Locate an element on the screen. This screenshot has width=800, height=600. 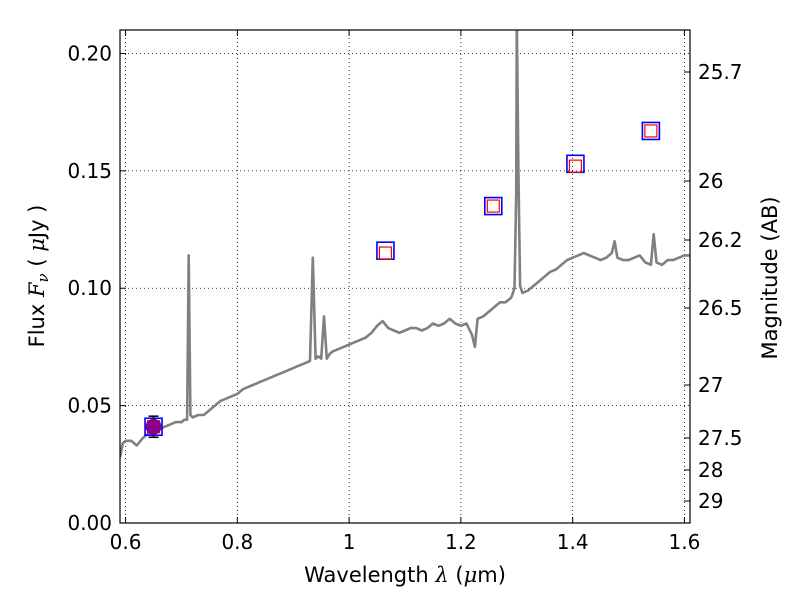
y2-tick-label: 25.7 is located at coordinates (720, 72).